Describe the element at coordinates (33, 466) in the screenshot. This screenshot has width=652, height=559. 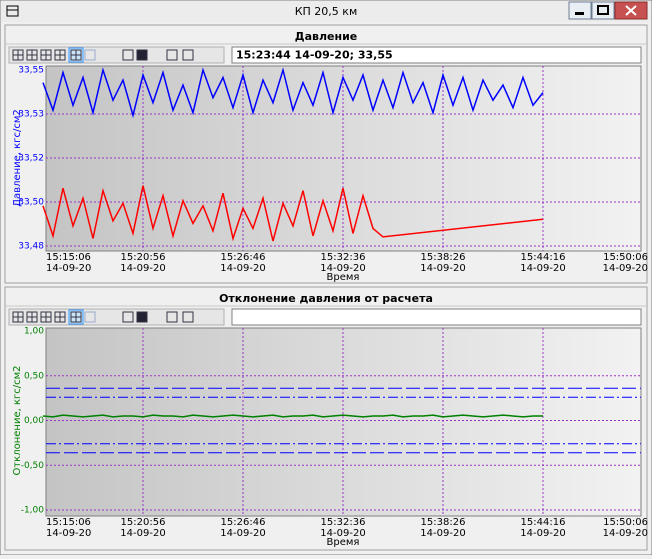
I see `y-tick-label: -0,50` at that location.